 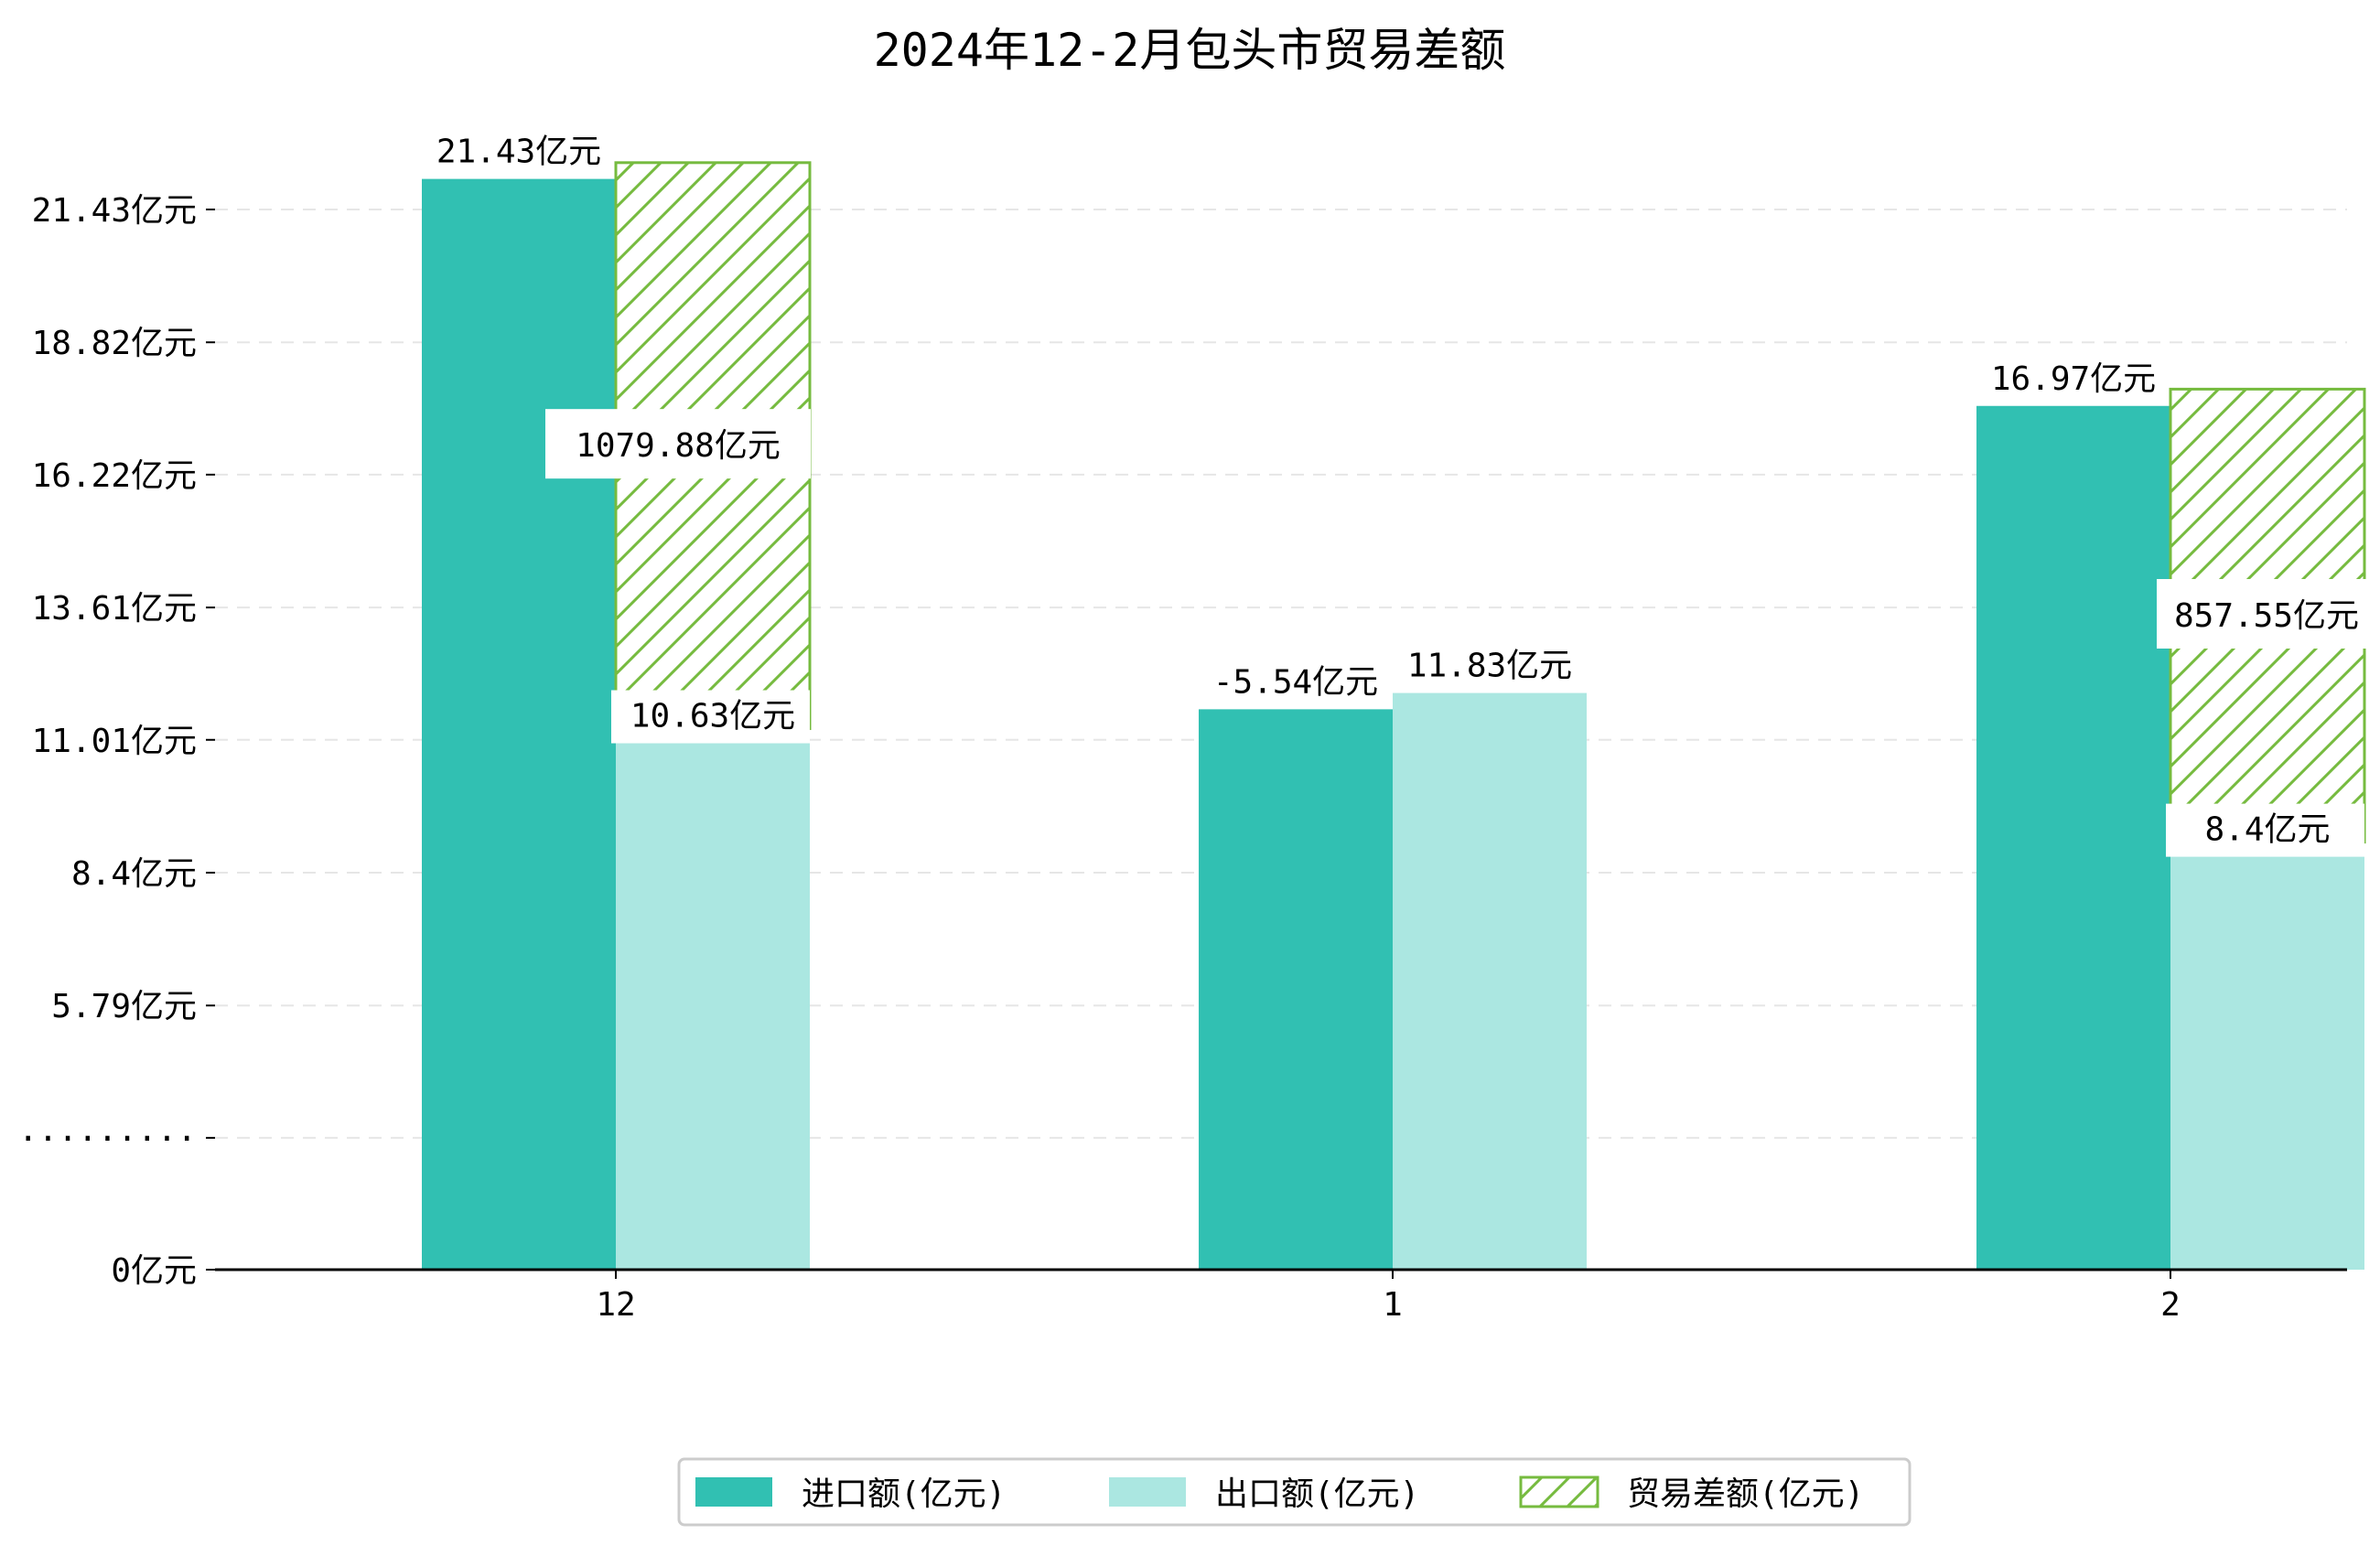 What do you see at coordinates (615, 1305) in the screenshot?
I see `x-tick-label: 12` at bounding box center [615, 1305].